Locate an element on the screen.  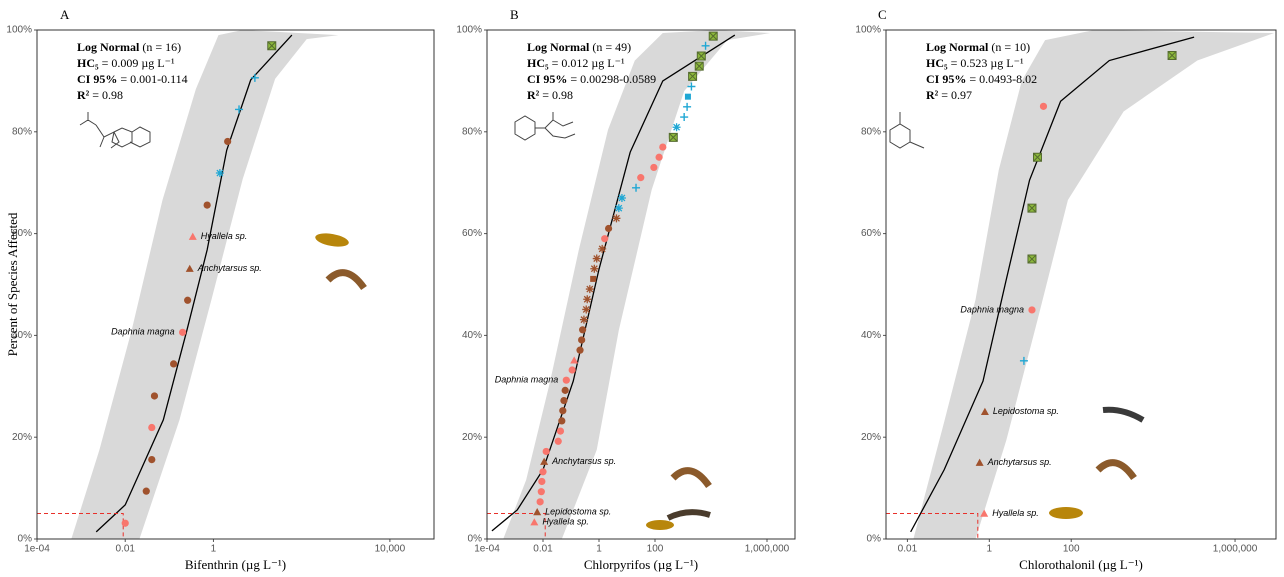
x-tick-label: 0.01 is located at coordinates (543, 549).